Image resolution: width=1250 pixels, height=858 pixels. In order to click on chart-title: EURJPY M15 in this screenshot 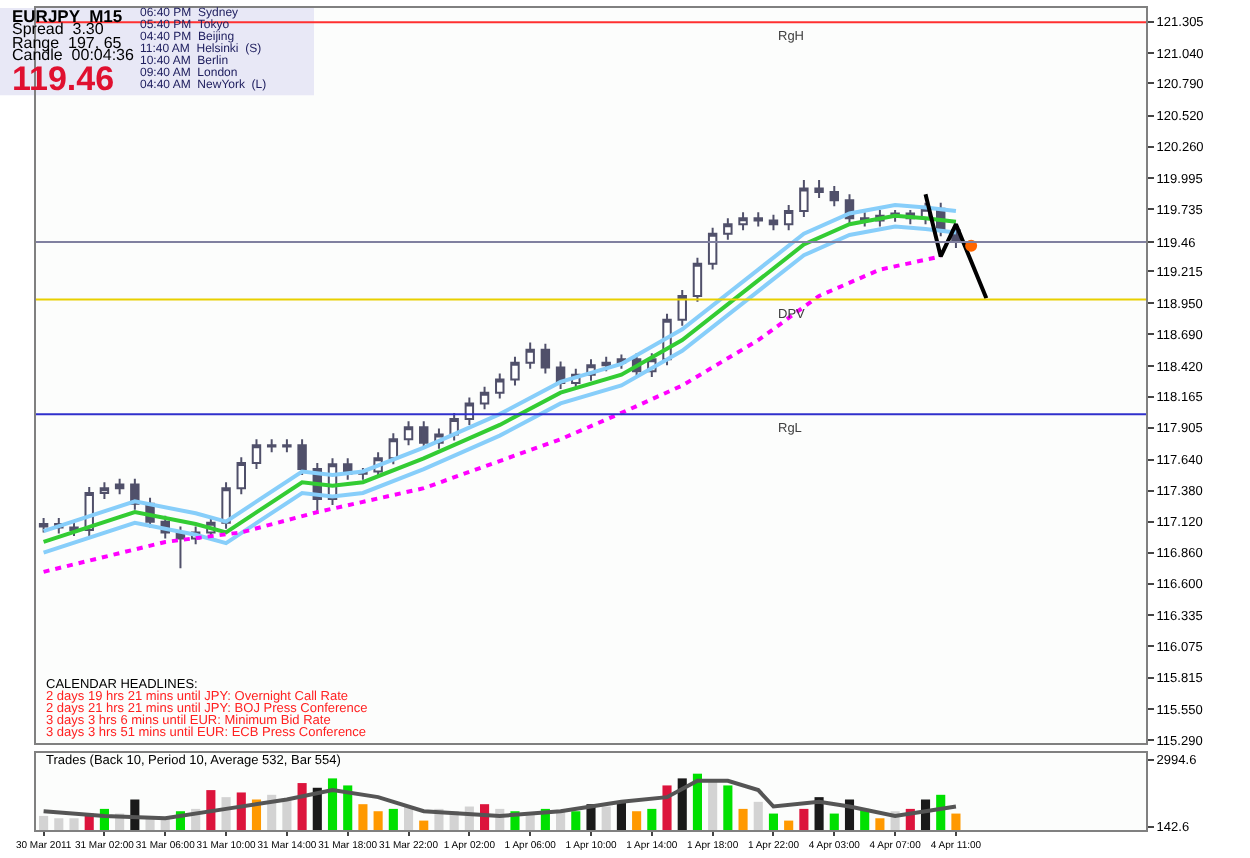, I will do `click(67, 16)`.